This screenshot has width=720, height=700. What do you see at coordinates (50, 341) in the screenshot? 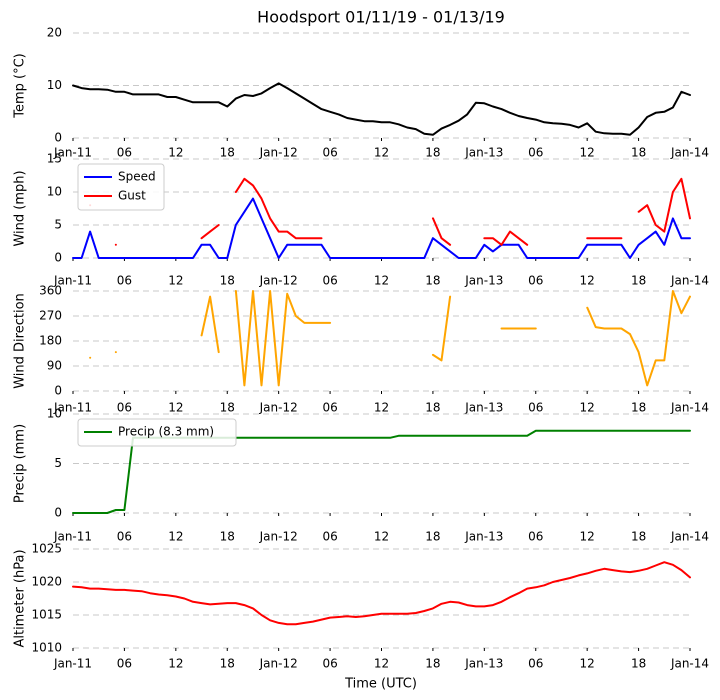
I see `y-tick-label: 180` at bounding box center [50, 341].